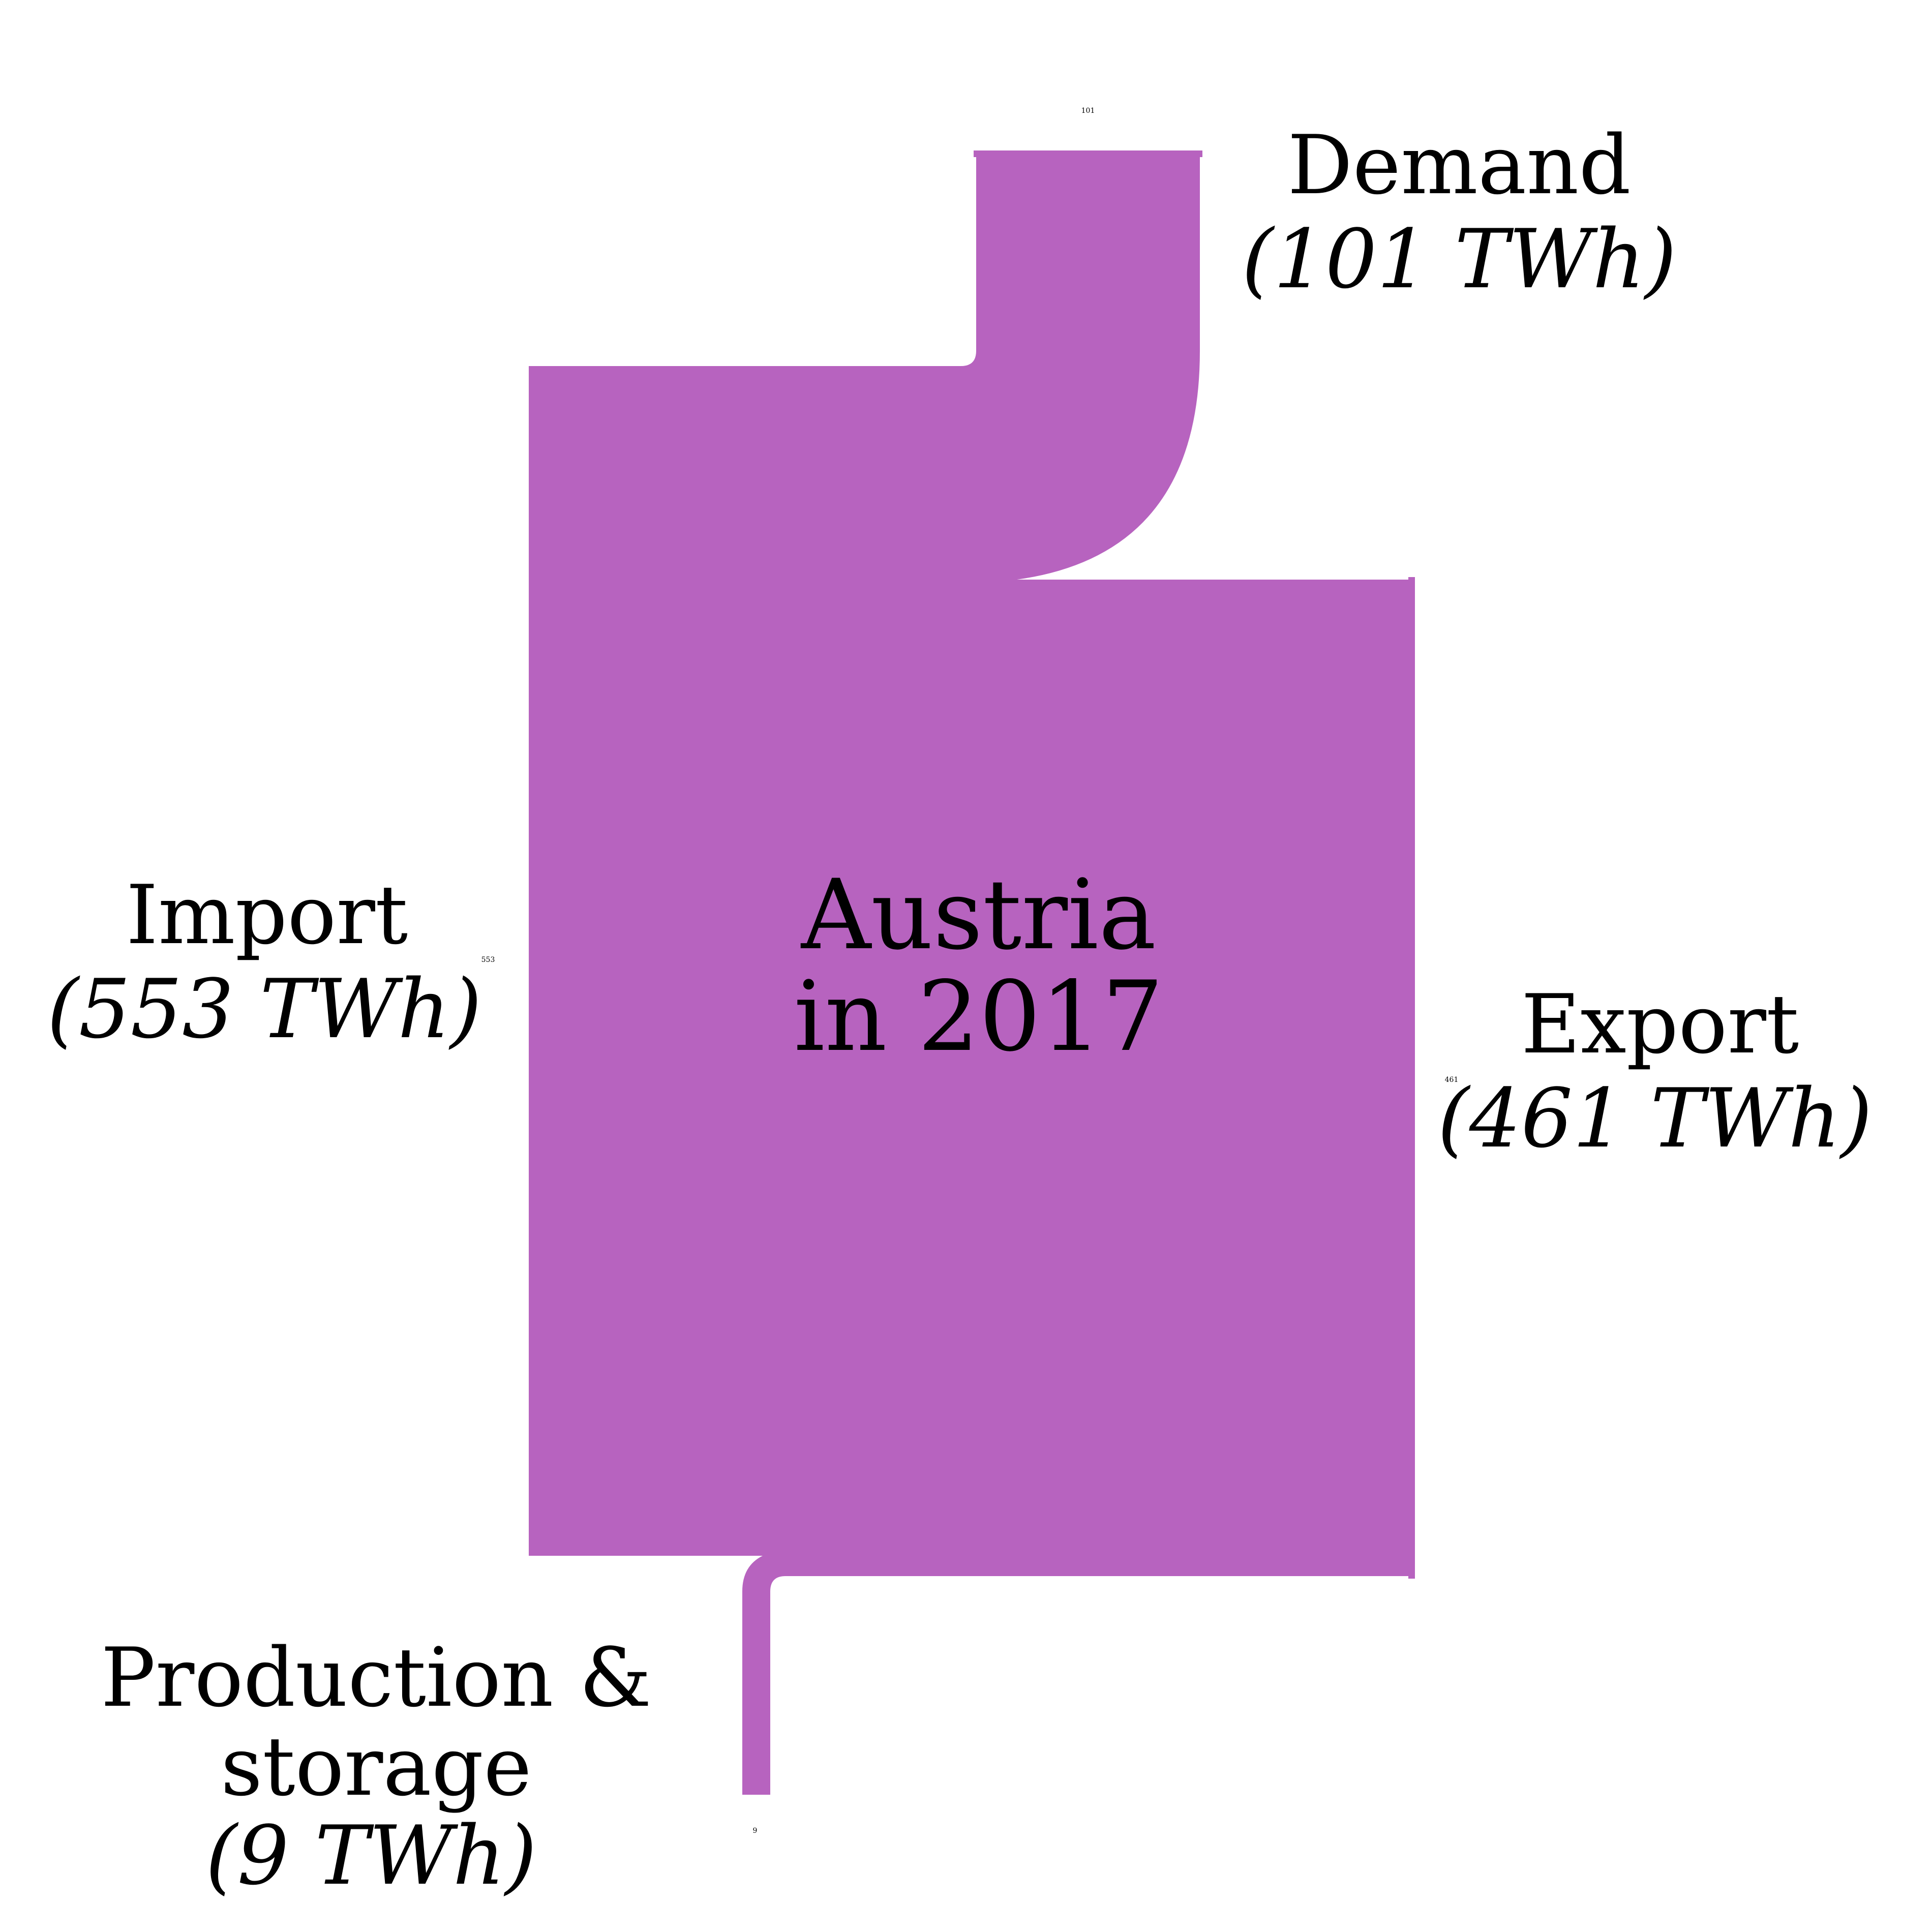 This screenshot has height=1932, width=1932. I want to click on center-title-line1: Austria, so click(978, 915).